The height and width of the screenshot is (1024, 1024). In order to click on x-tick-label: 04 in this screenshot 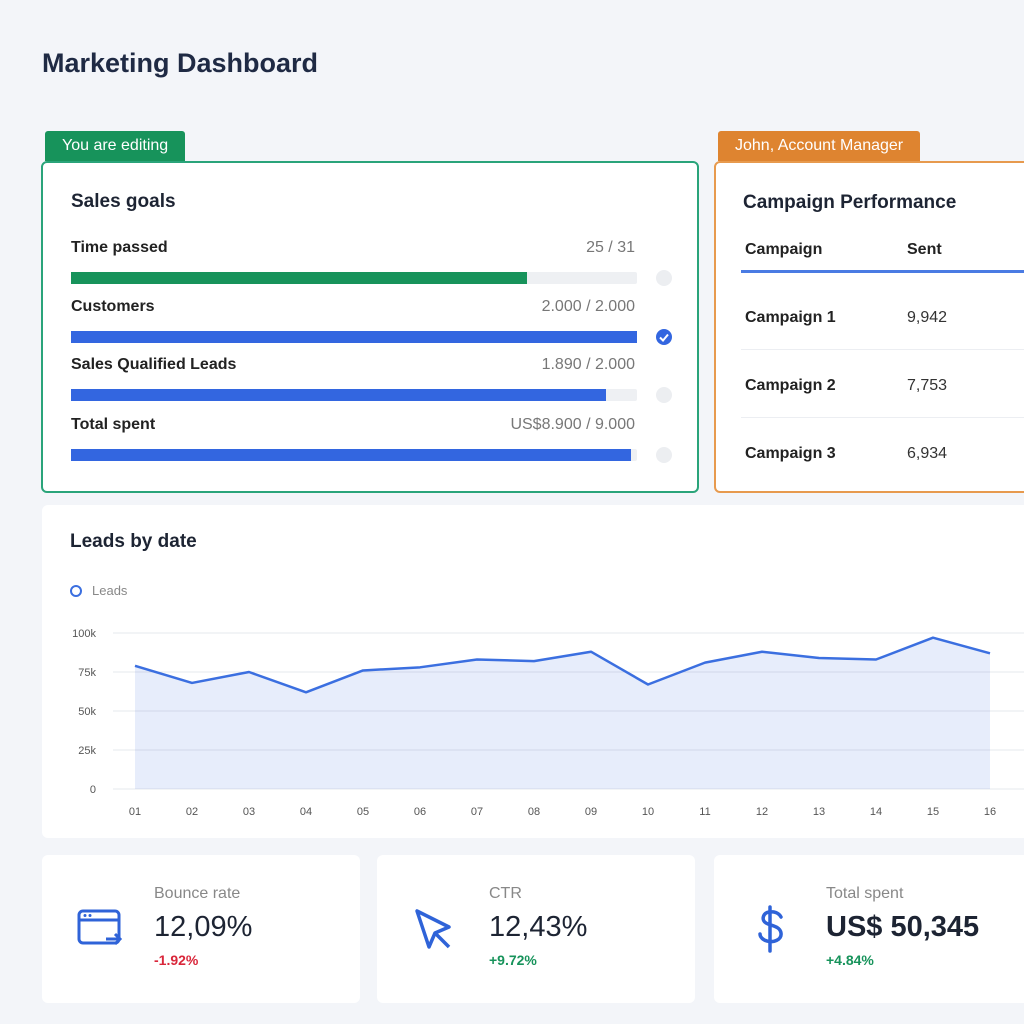, I will do `click(306, 812)`.